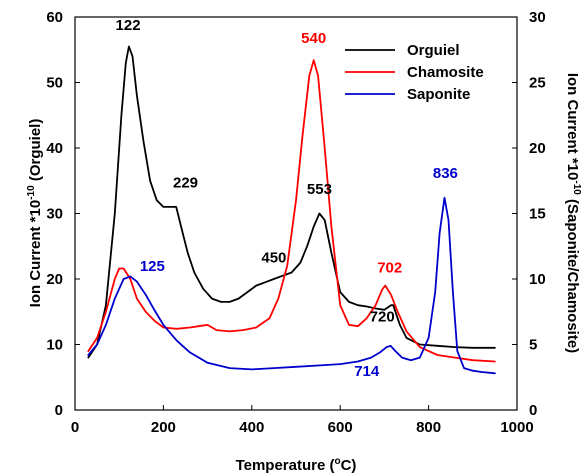 The image size is (581, 475). I want to click on peak-label: 714, so click(367, 371).